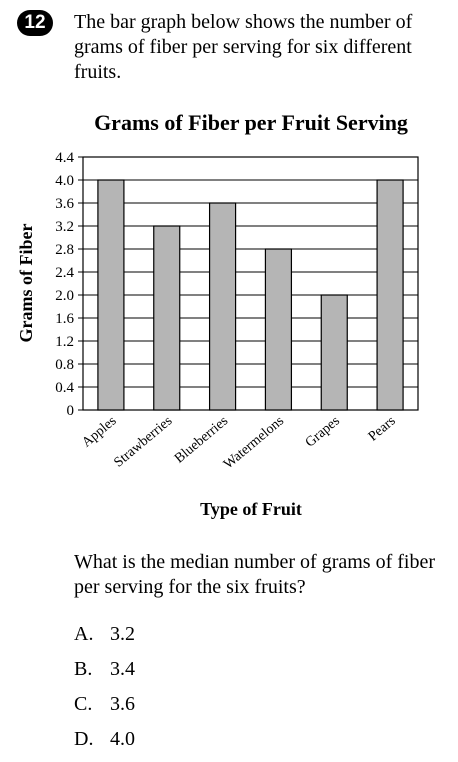 Image resolution: width=458 pixels, height=762 pixels. Describe the element at coordinates (104, 639) in the screenshot. I see `choice-a: A. 3.2` at that location.